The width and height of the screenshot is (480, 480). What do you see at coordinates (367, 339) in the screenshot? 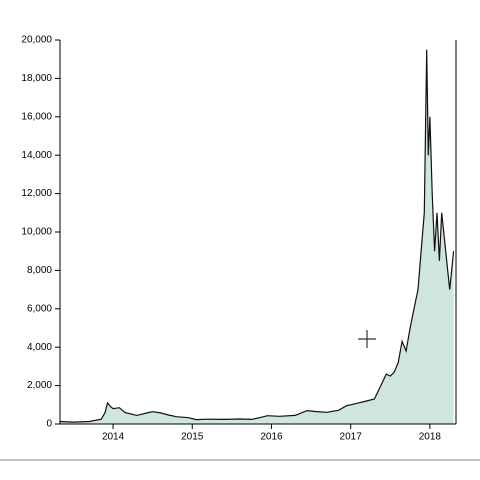
I see `cursor` at bounding box center [367, 339].